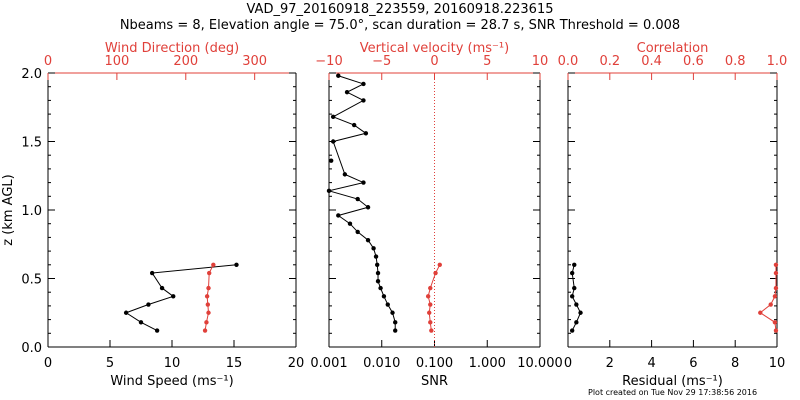 This screenshot has width=800, height=400. What do you see at coordinates (540, 363) in the screenshot?
I see `x-tick-label: 10.000` at bounding box center [540, 363].